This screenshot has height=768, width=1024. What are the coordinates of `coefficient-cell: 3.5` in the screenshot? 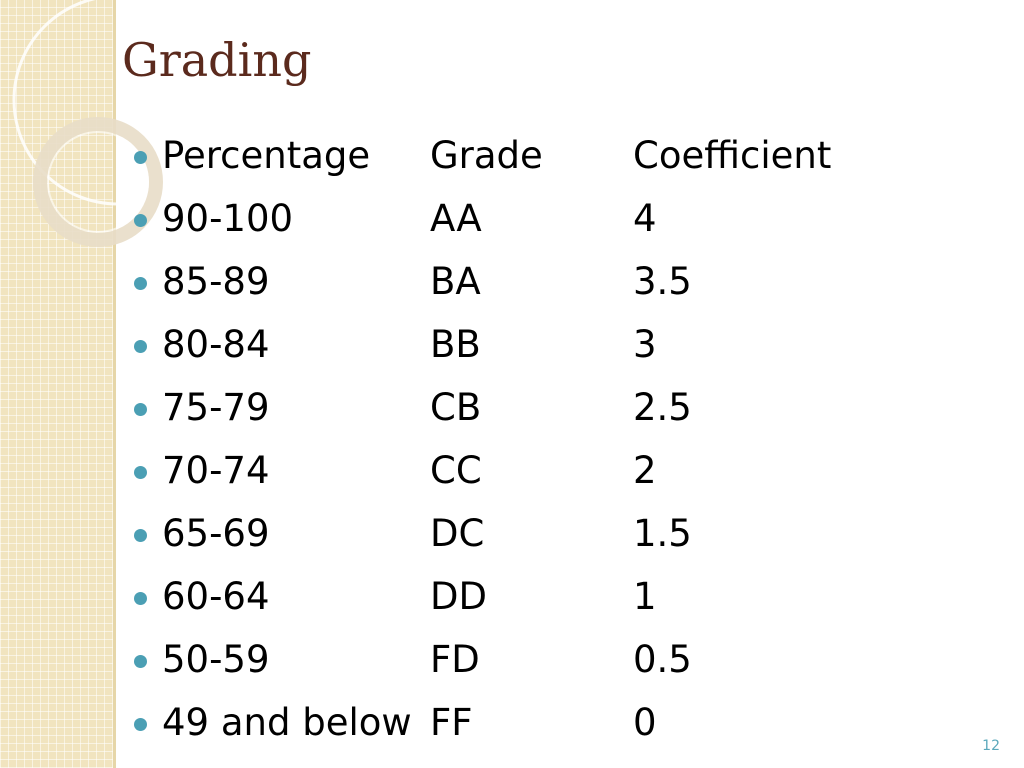 It's located at (662, 281).